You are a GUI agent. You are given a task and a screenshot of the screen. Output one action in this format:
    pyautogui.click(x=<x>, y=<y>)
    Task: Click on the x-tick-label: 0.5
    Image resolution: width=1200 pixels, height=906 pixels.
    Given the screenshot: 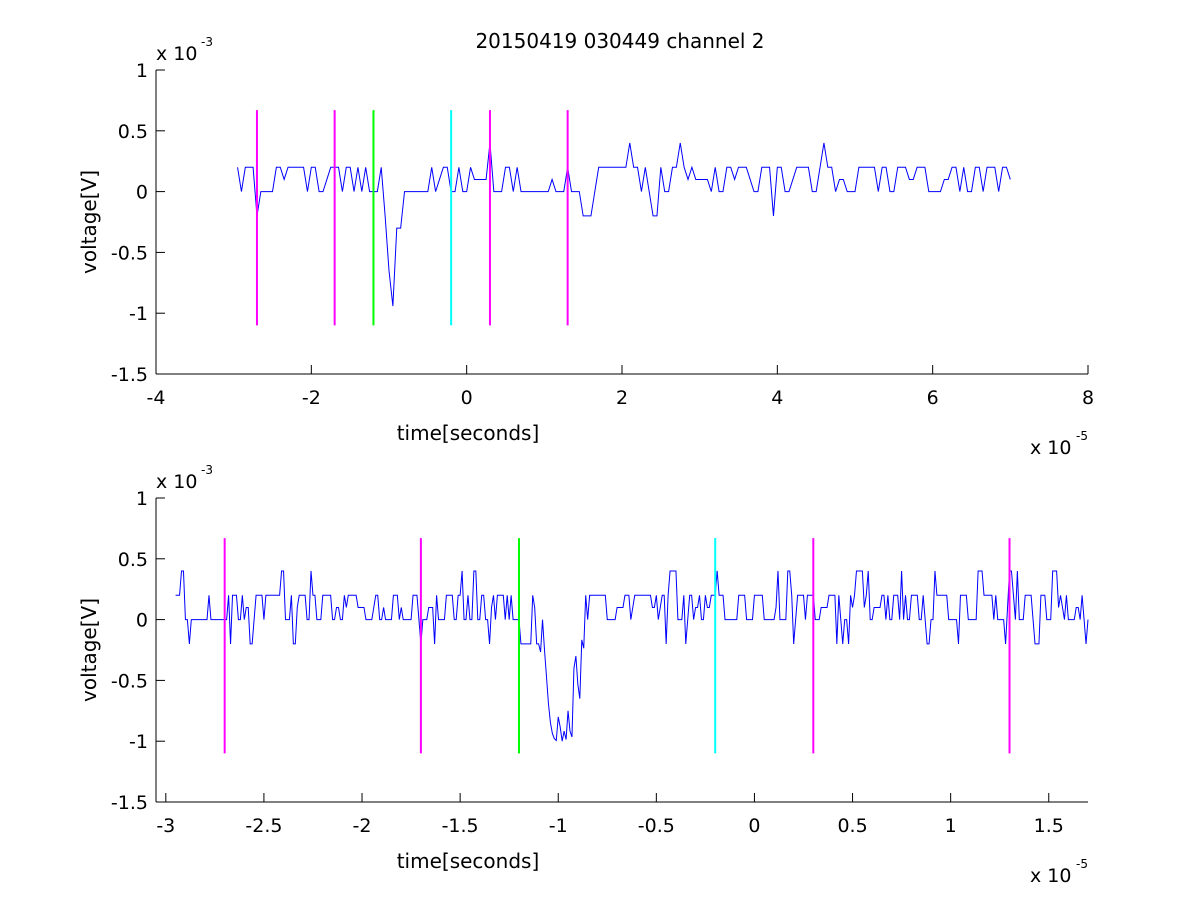 What is the action you would take?
    pyautogui.click(x=852, y=826)
    